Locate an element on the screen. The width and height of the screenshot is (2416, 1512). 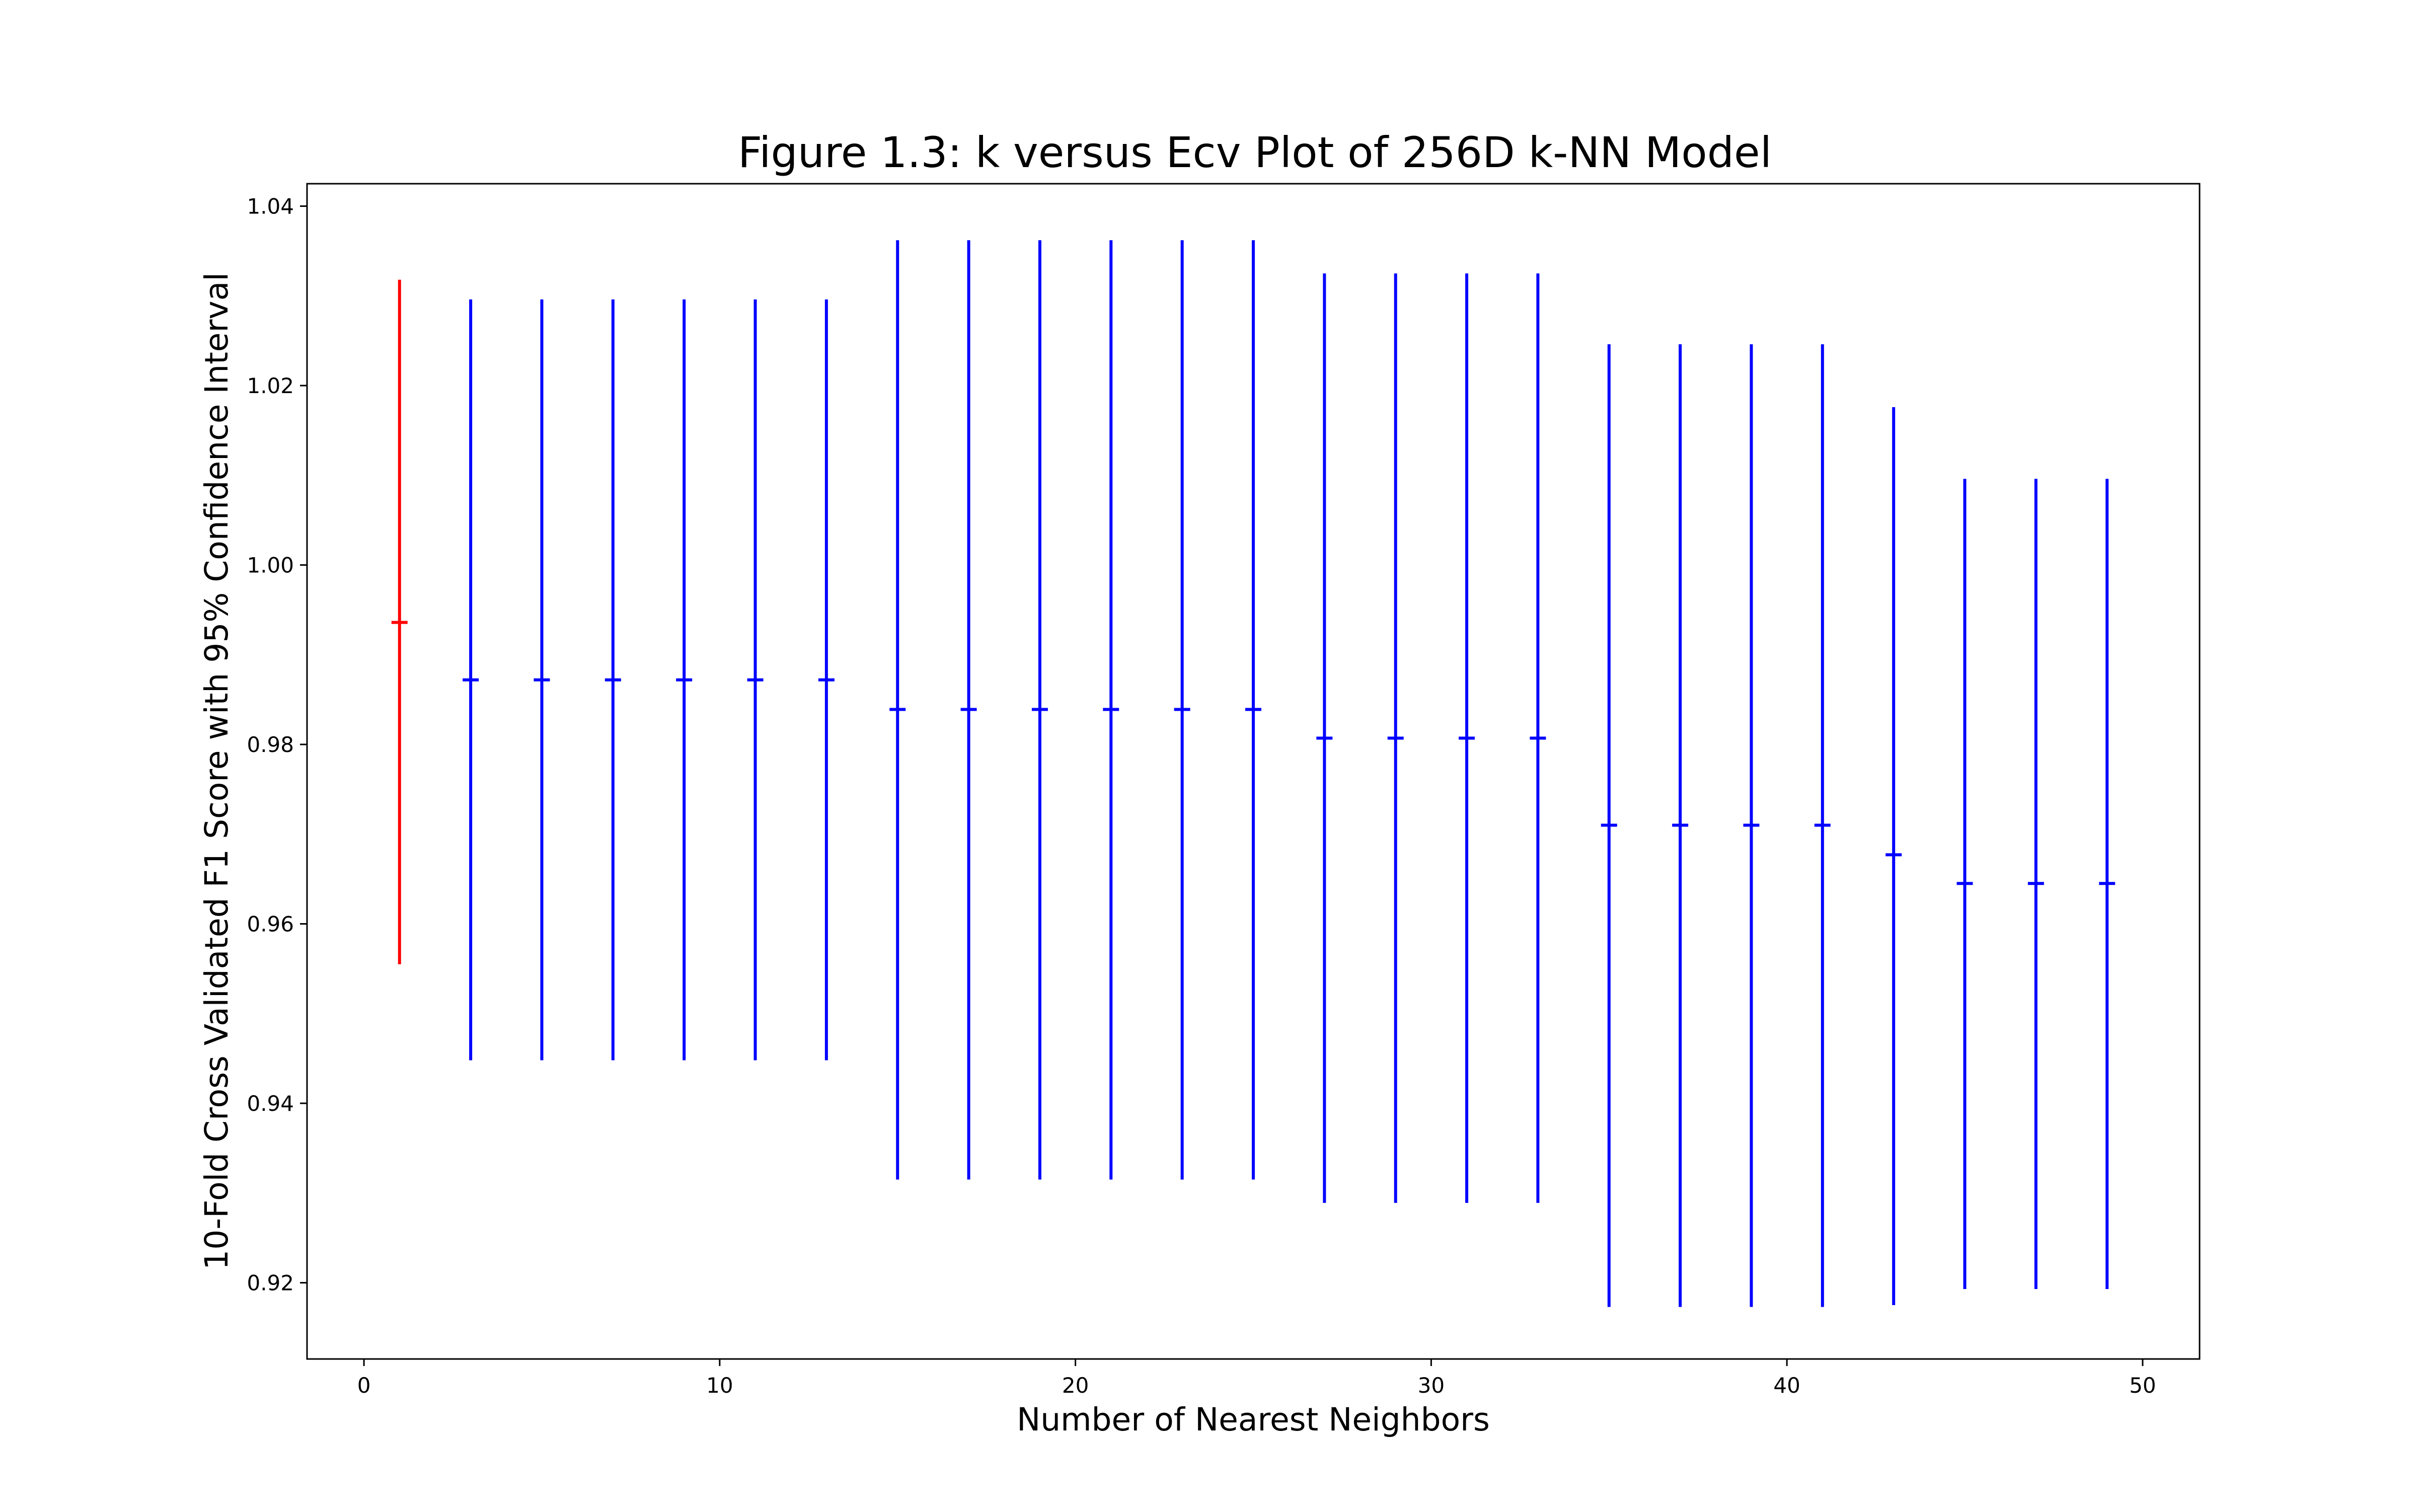
y-axis-ticks: 0.92 0.94 0.96 0.98 1.00 1.02 1.04 is located at coordinates (277, 744).